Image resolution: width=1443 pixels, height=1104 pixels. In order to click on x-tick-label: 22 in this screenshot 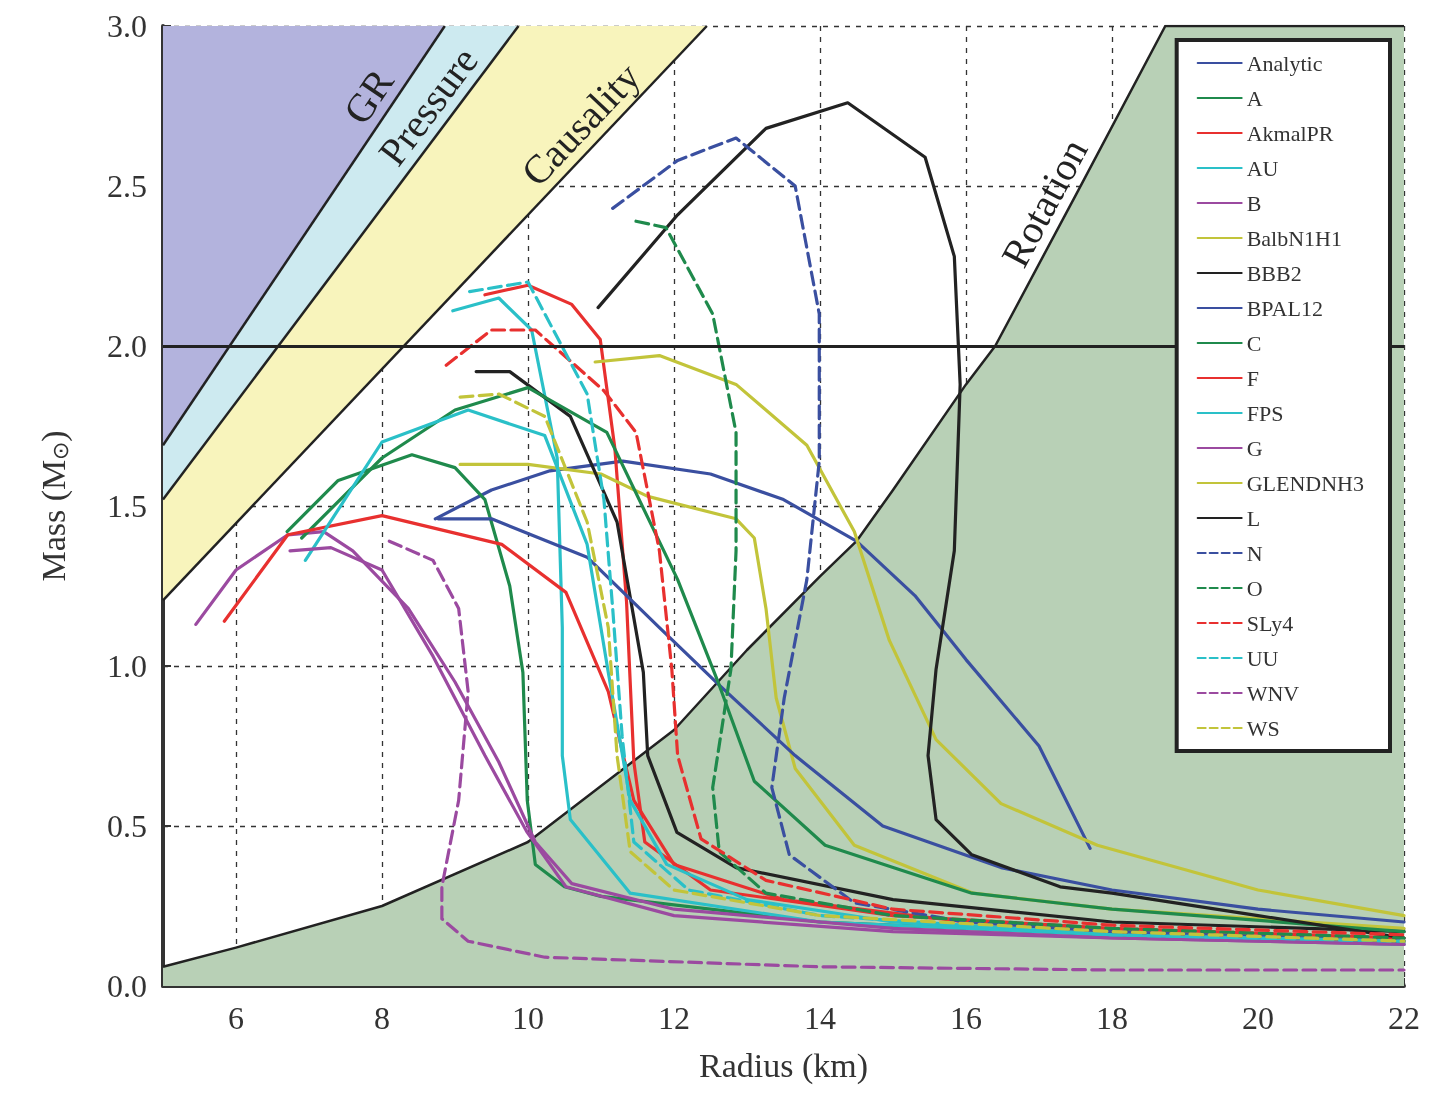, I will do `click(1404, 1018)`.